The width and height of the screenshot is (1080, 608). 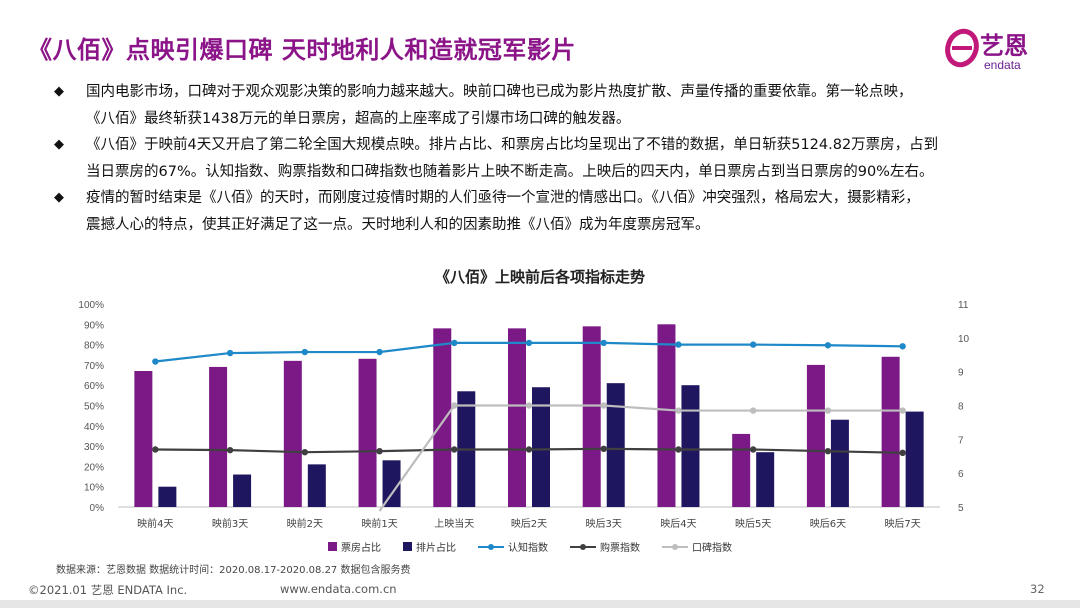 I want to click on left-axis-tick-label: 80%, so click(x=94, y=346).